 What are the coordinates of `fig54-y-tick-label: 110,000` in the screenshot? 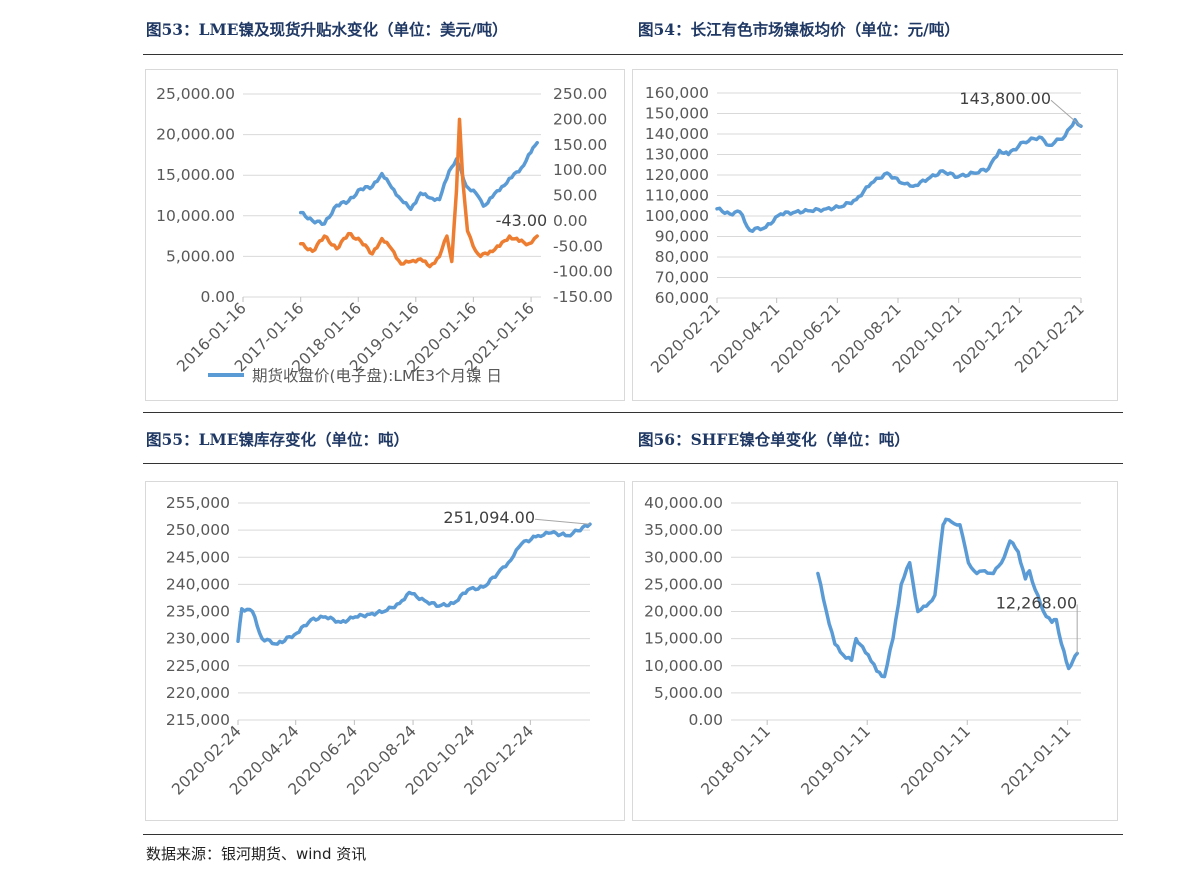 It's located at (677, 196).